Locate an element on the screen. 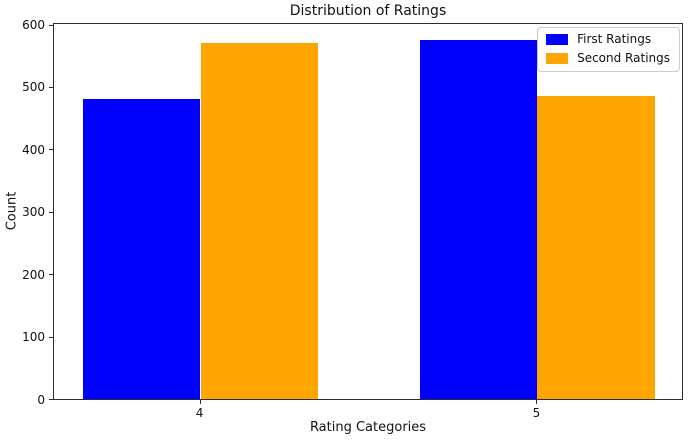 Image resolution: width=689 pixels, height=442 pixels. legend: First Ratings Second Ratings is located at coordinates (608, 49).